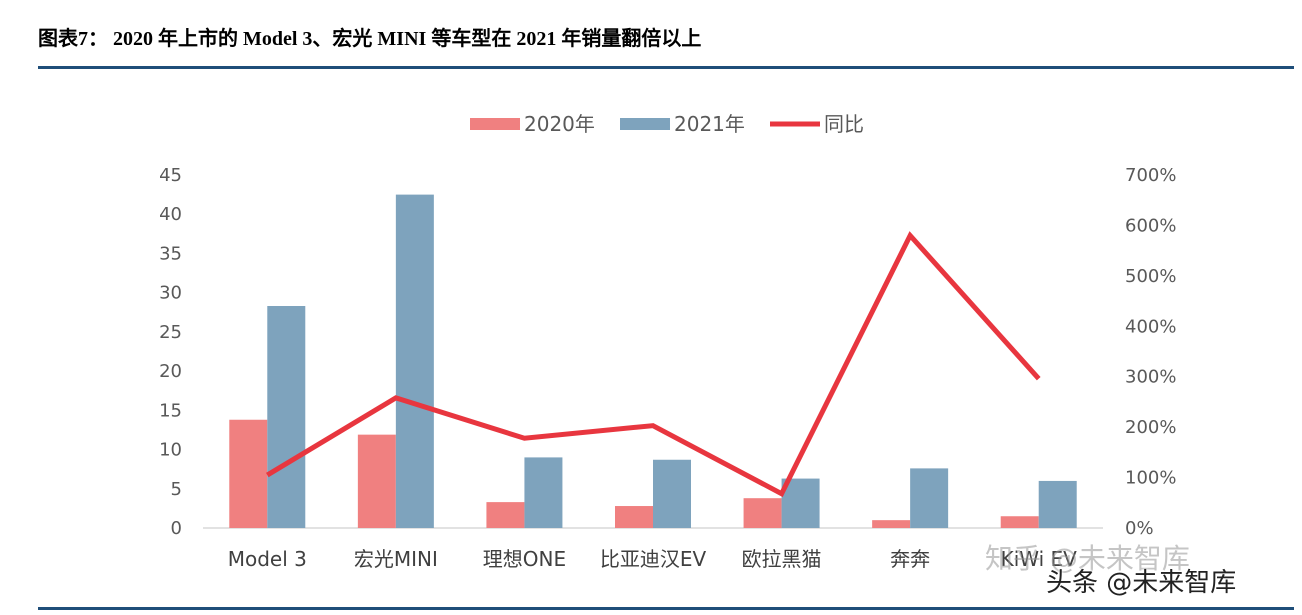  What do you see at coordinates (170, 175) in the screenshot?
I see `left-tick-label: 45` at bounding box center [170, 175].